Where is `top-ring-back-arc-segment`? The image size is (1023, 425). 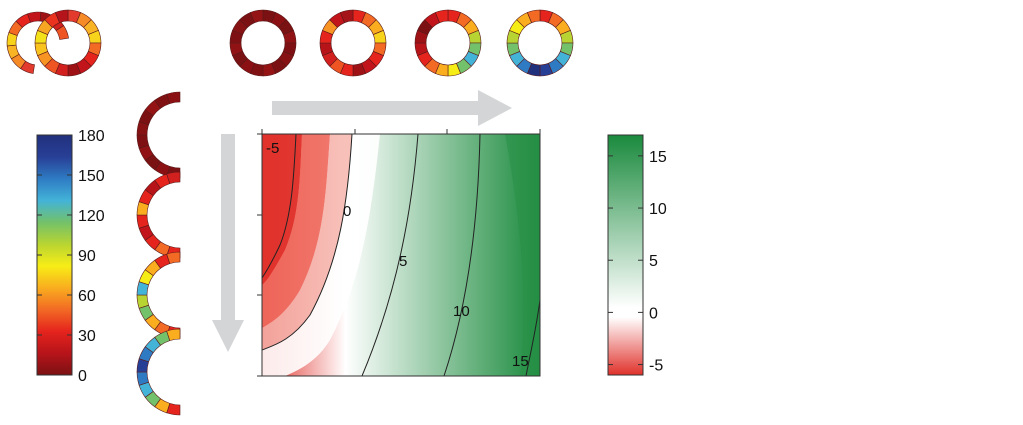
top-ring-back-arc-segment is located at coordinates (62, 32).